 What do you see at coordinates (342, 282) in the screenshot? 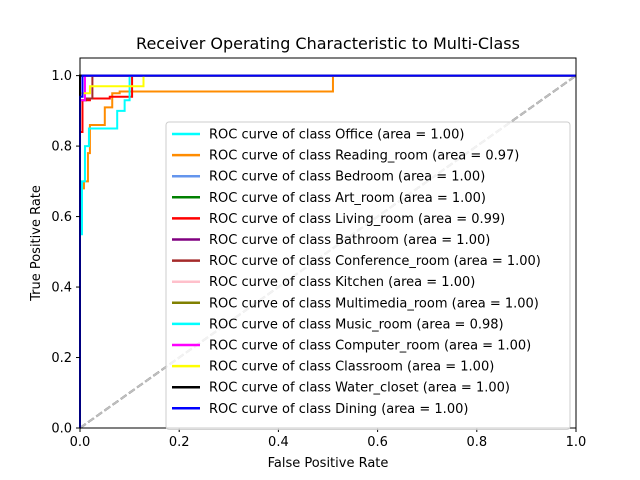
I see `legend-entry-label: ROC curve of class Kitchen (area = 1.00)` at bounding box center [342, 282].